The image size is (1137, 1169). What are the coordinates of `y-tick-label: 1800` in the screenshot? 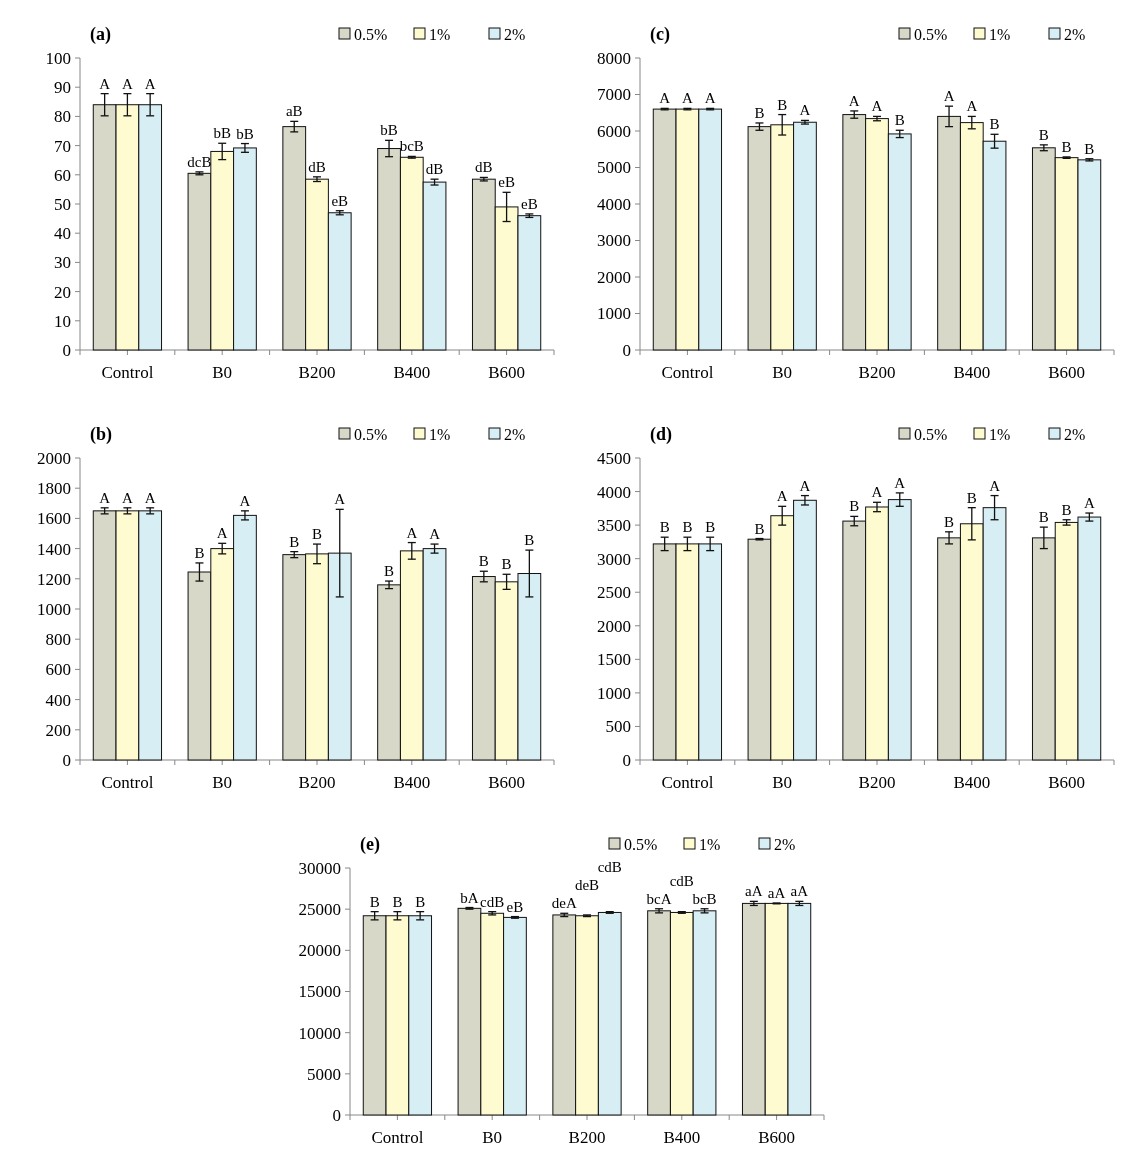 It's located at (54, 489).